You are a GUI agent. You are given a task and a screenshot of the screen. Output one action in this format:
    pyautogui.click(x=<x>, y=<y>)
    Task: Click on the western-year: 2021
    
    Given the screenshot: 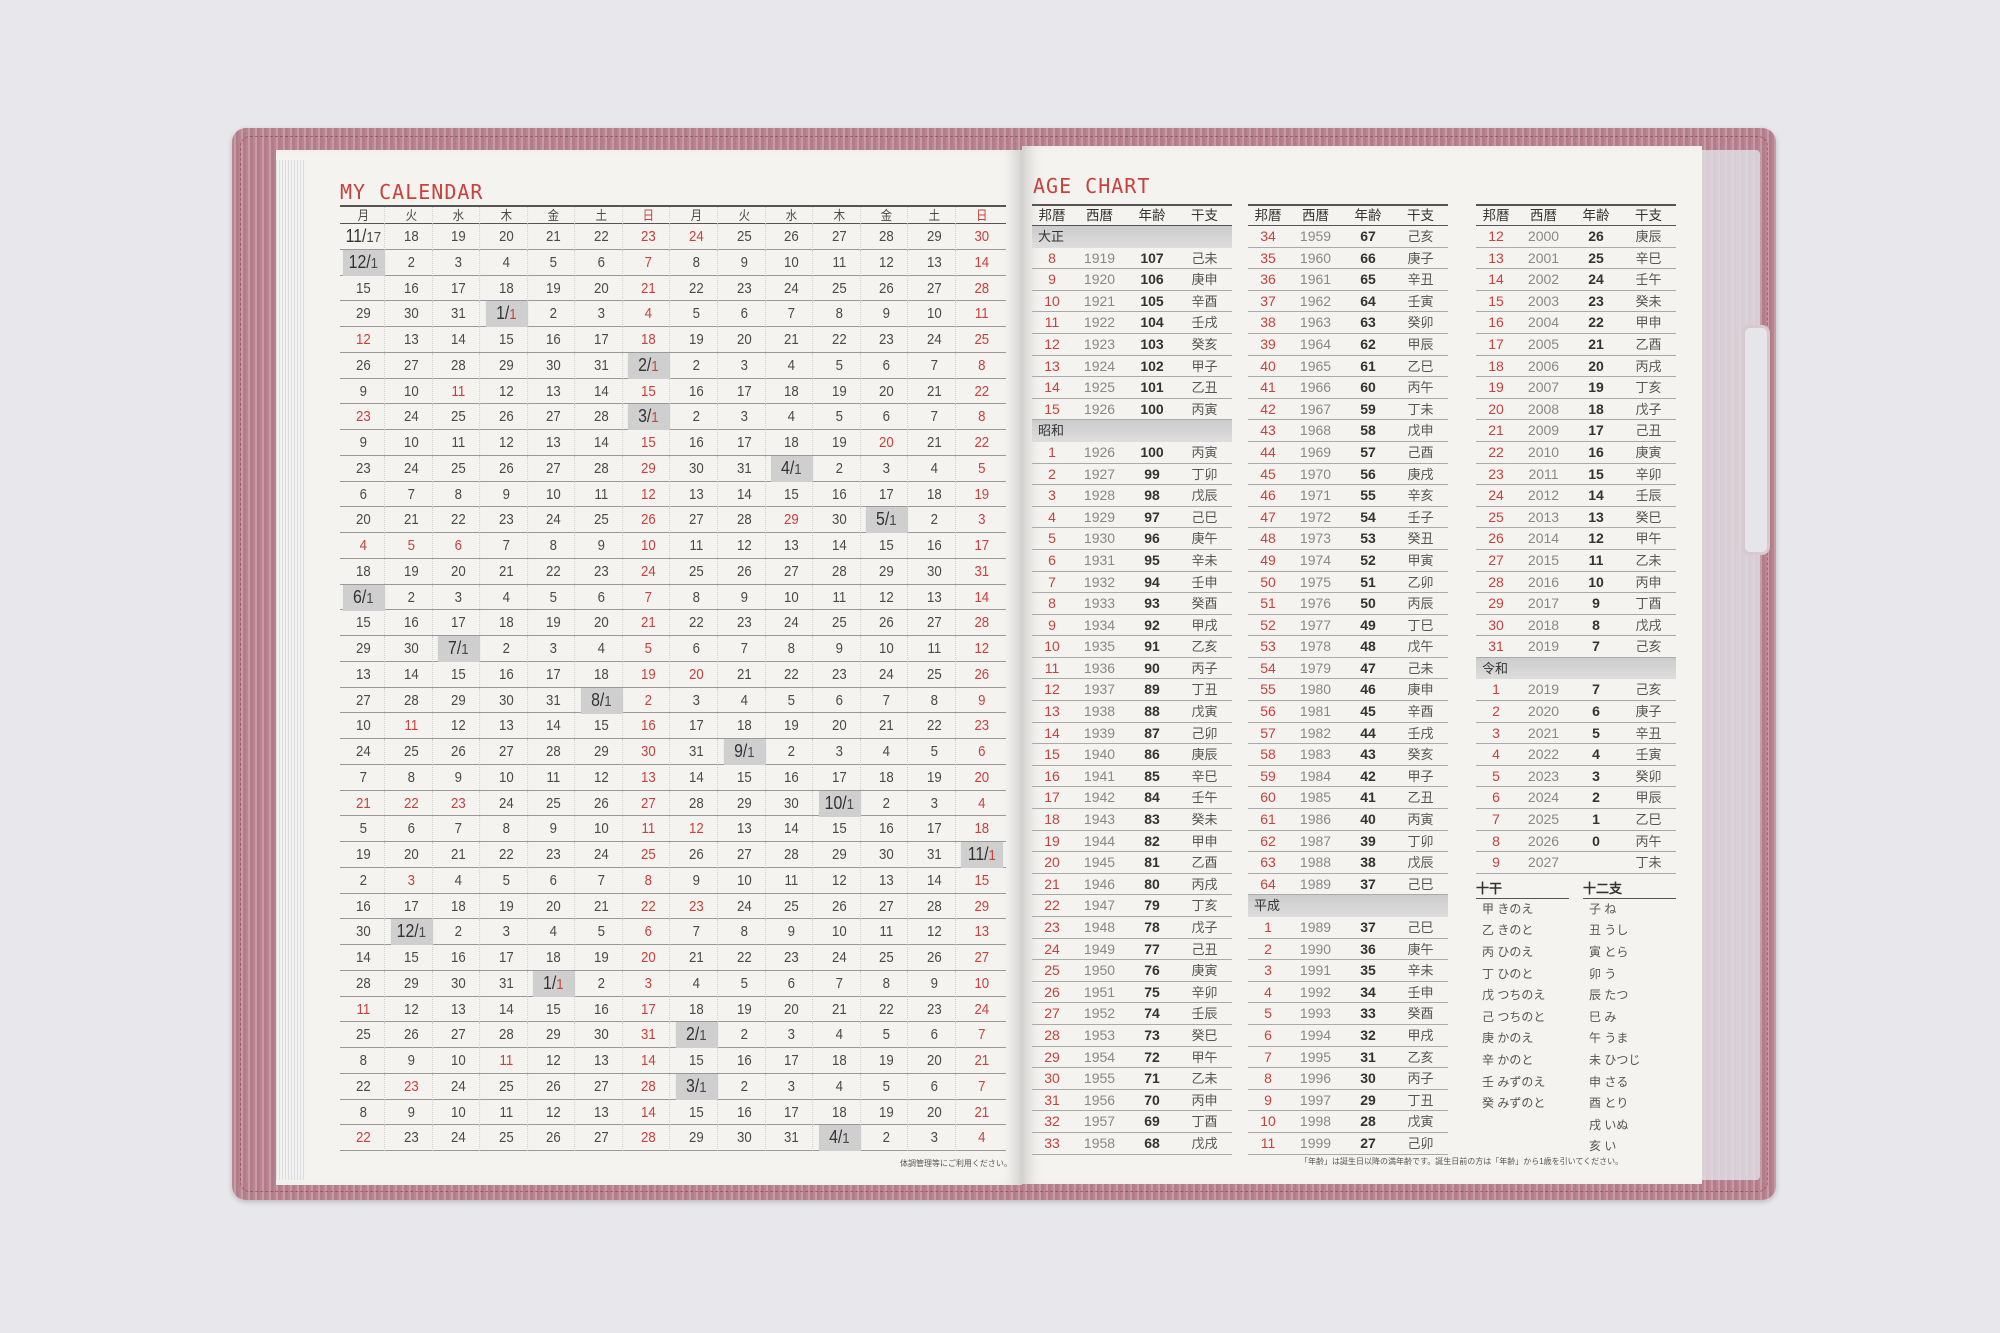 What is the action you would take?
    pyautogui.click(x=1543, y=732)
    